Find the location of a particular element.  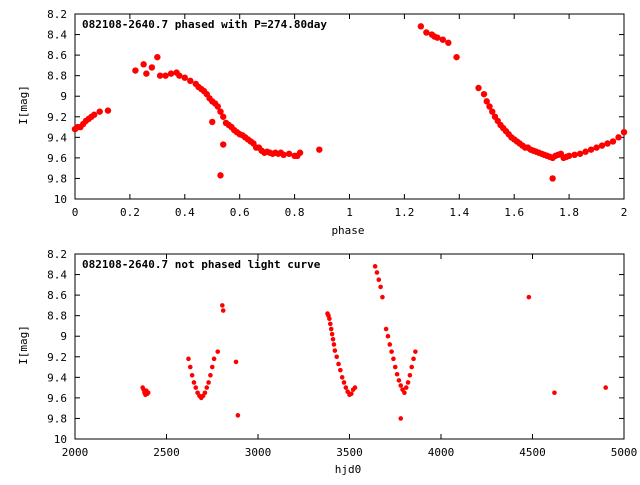

bottom-plot-title: 082108-2640.7 not phased light curve is located at coordinates (201, 264).